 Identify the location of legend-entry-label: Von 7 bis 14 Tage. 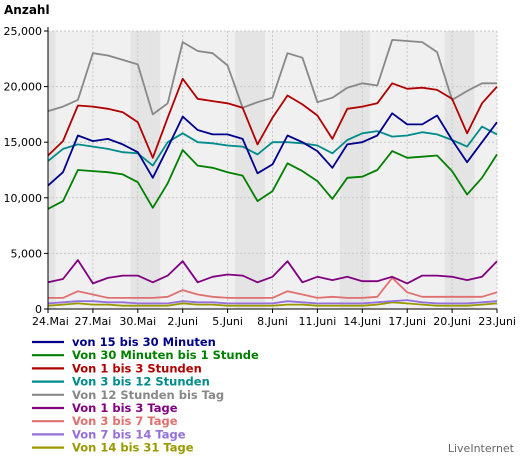
(129, 434).